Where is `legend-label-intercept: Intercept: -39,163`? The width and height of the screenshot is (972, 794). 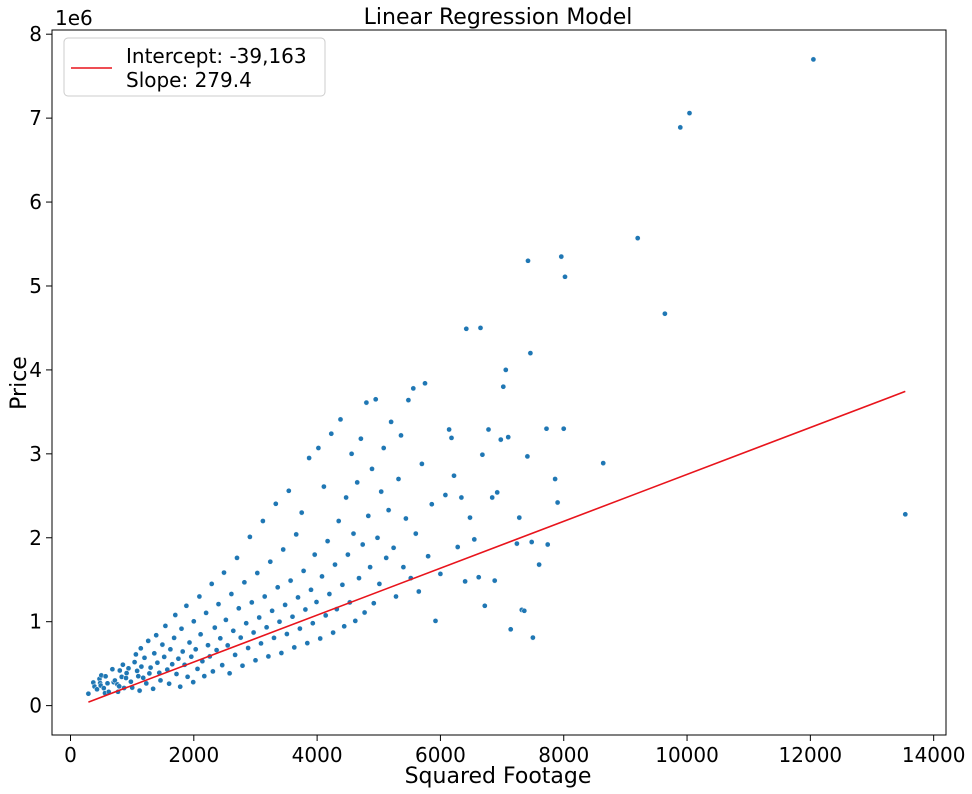 legend-label-intercept: Intercept: -39,163 is located at coordinates (216, 56).